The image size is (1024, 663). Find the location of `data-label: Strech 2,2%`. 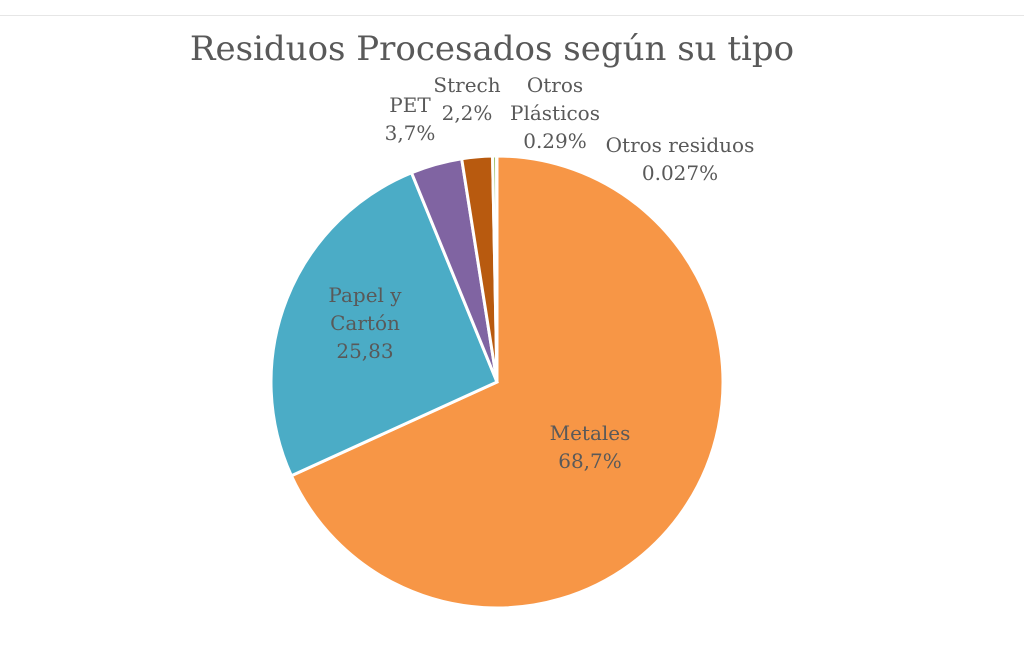

data-label: Strech 2,2% is located at coordinates (466, 99).